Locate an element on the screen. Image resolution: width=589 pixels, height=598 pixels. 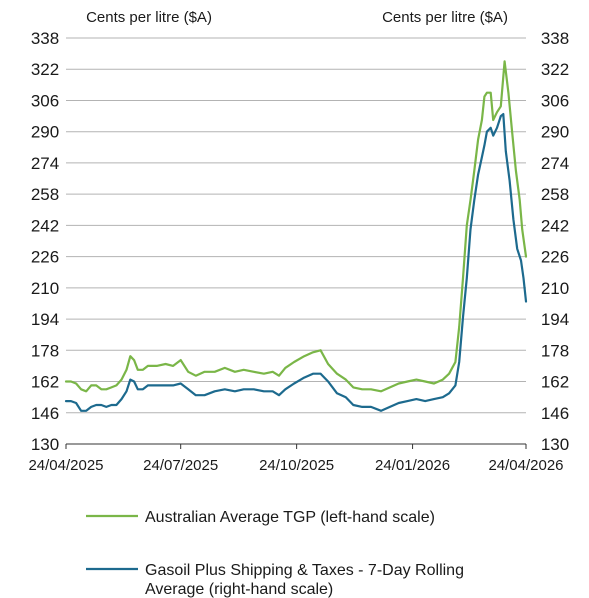
y-tick-label-right: 146 is located at coordinates (555, 413).